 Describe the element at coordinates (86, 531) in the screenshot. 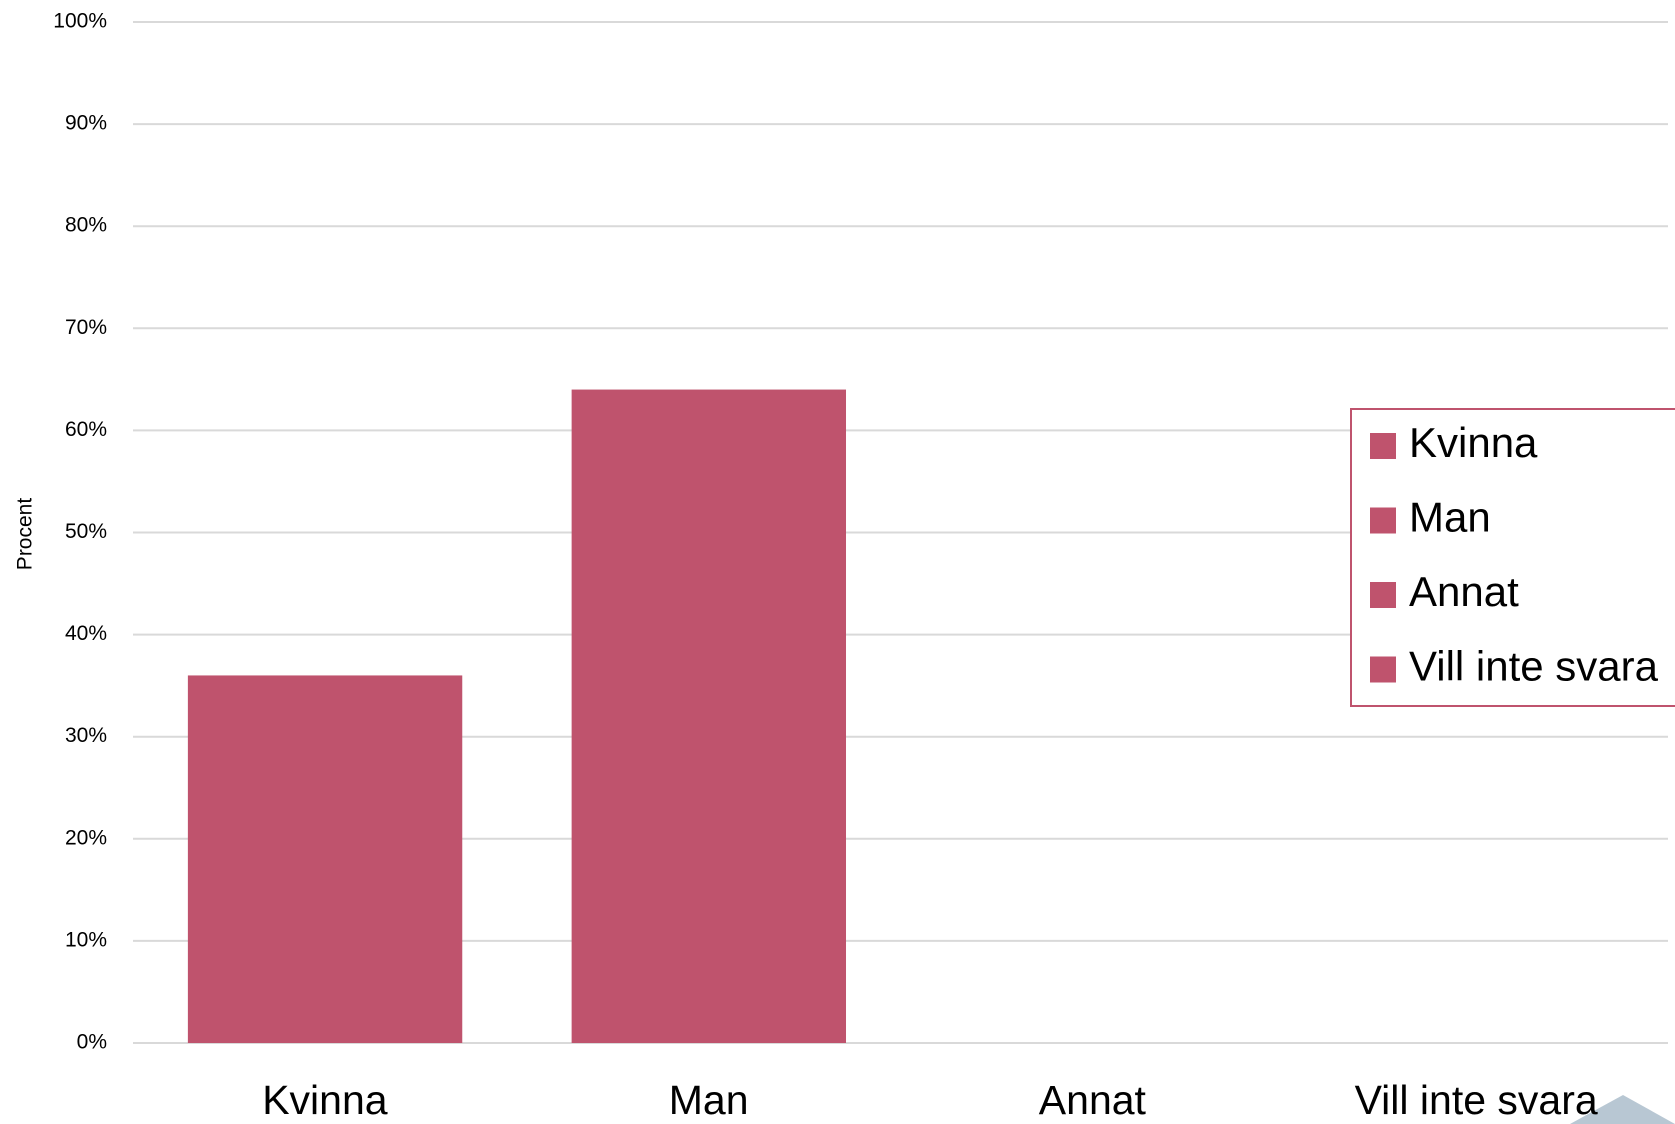

I see `y-tick-label: 50%` at that location.